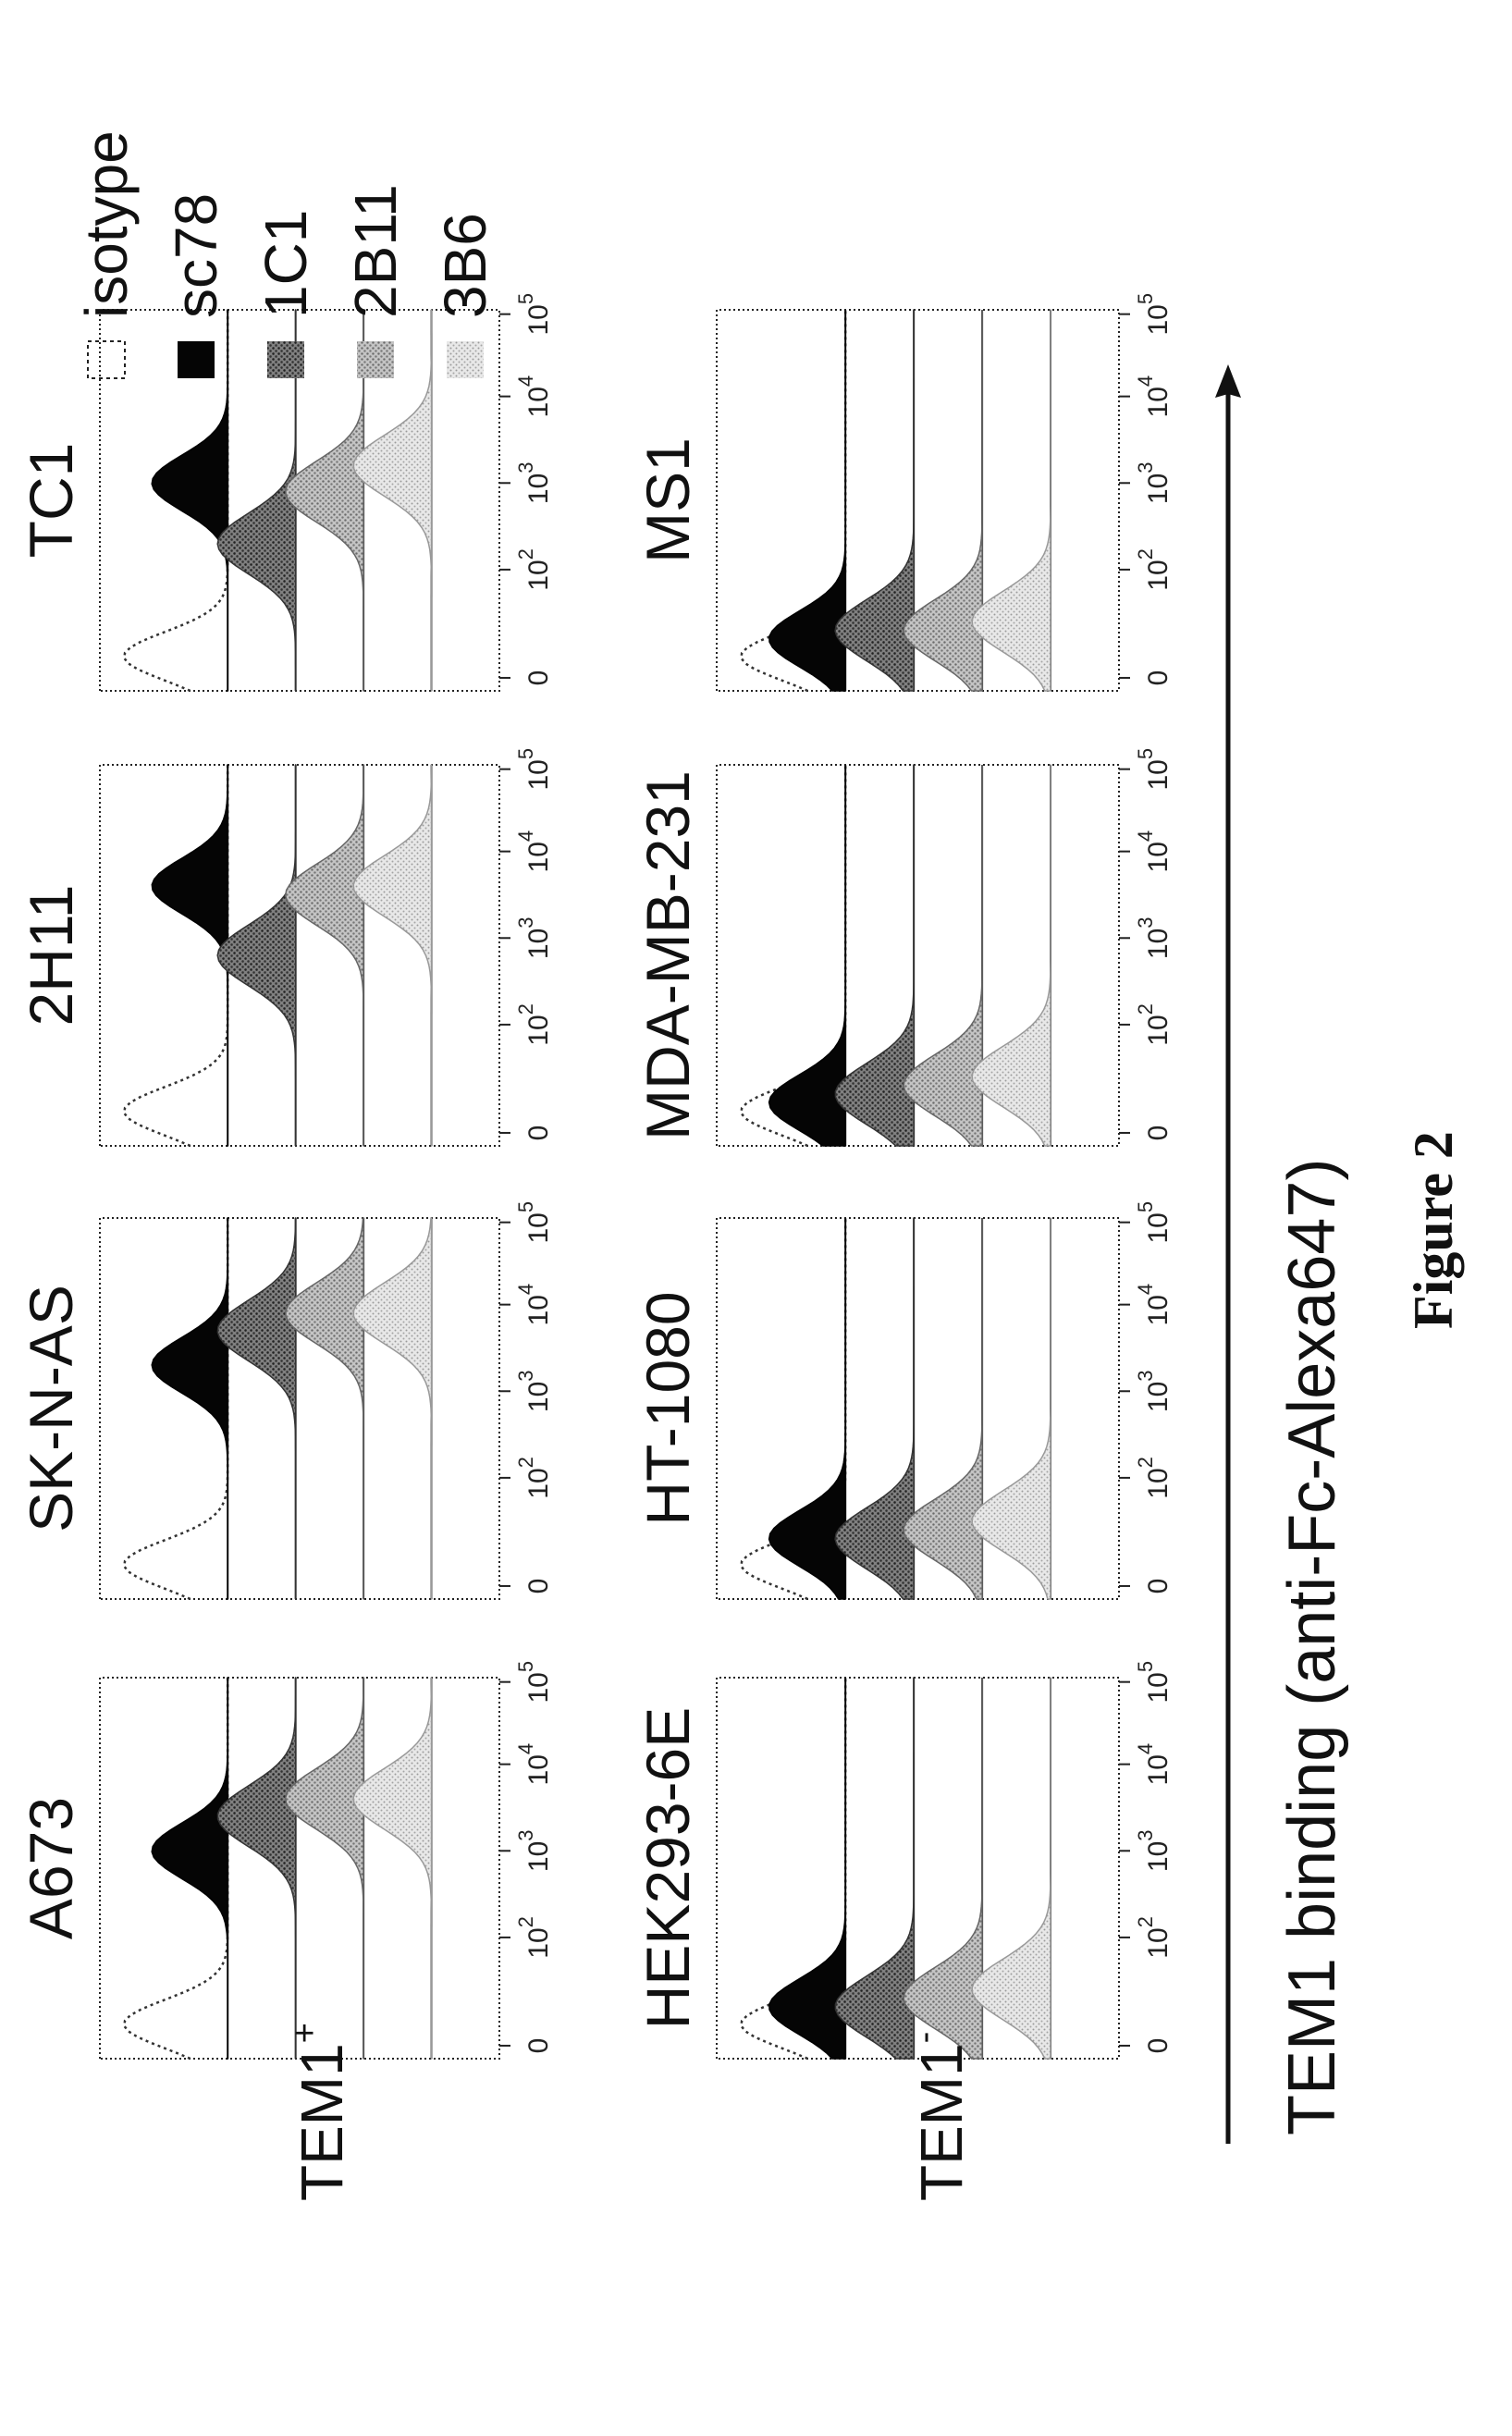 This screenshot has height=2436, width=1512. What do you see at coordinates (1433, 1230) in the screenshot?
I see `figure-title: Figure 2` at bounding box center [1433, 1230].